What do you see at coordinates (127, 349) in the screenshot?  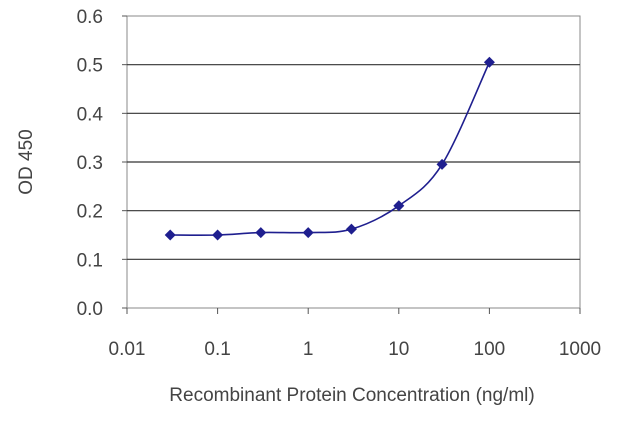 I see `x-tick-label: 0.01` at bounding box center [127, 349].